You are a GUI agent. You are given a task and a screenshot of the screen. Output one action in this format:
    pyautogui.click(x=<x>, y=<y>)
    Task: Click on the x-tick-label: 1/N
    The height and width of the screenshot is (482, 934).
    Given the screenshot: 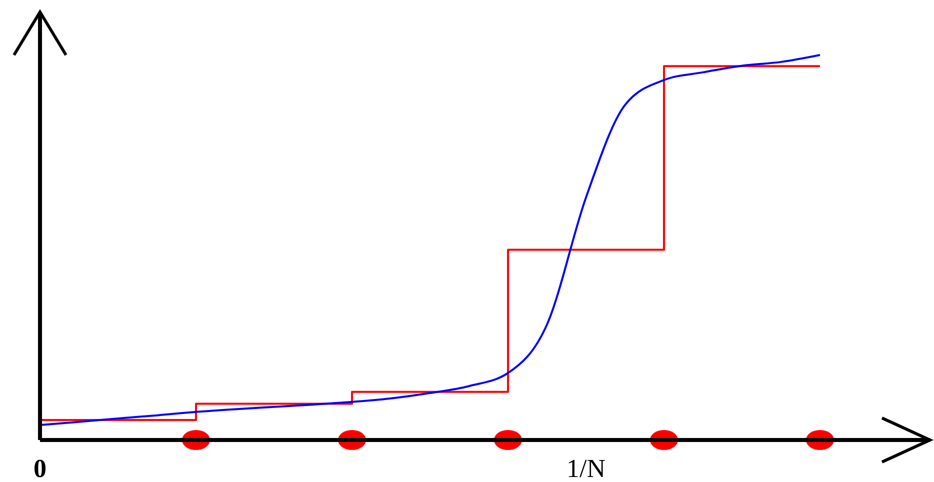 What is the action you would take?
    pyautogui.click(x=586, y=468)
    